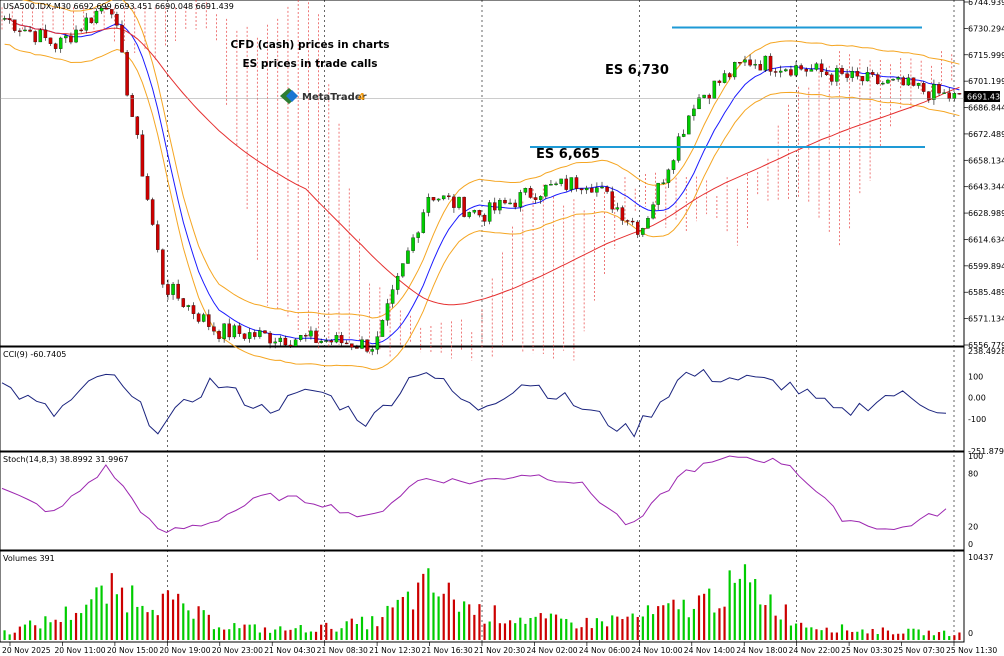  Describe the element at coordinates (970, 544) in the screenshot. I see `stoch-tick-label: 0` at that location.